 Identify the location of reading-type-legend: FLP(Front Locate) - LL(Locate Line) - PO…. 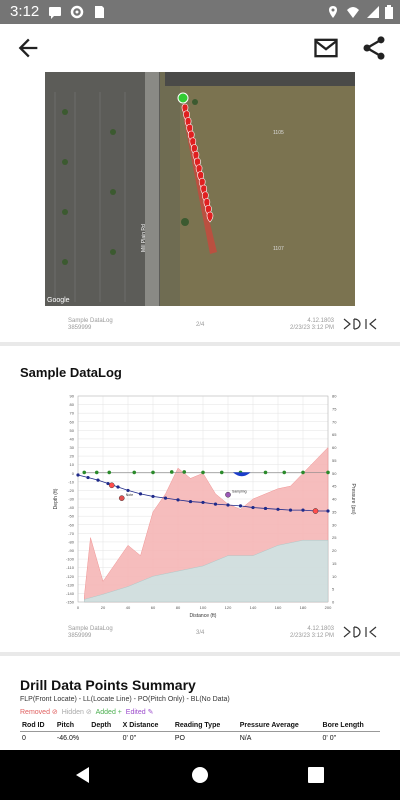
(125, 699).